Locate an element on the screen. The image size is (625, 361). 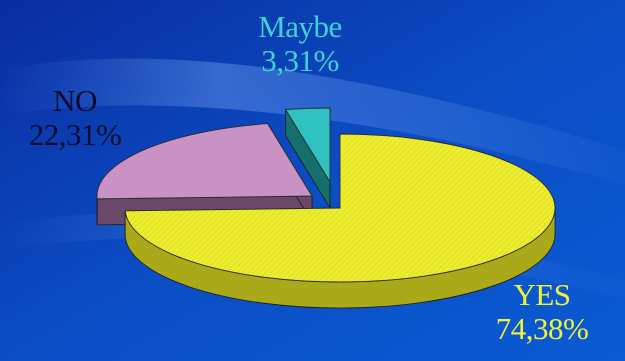
label-yes-name: YES is located at coordinates (542, 294).